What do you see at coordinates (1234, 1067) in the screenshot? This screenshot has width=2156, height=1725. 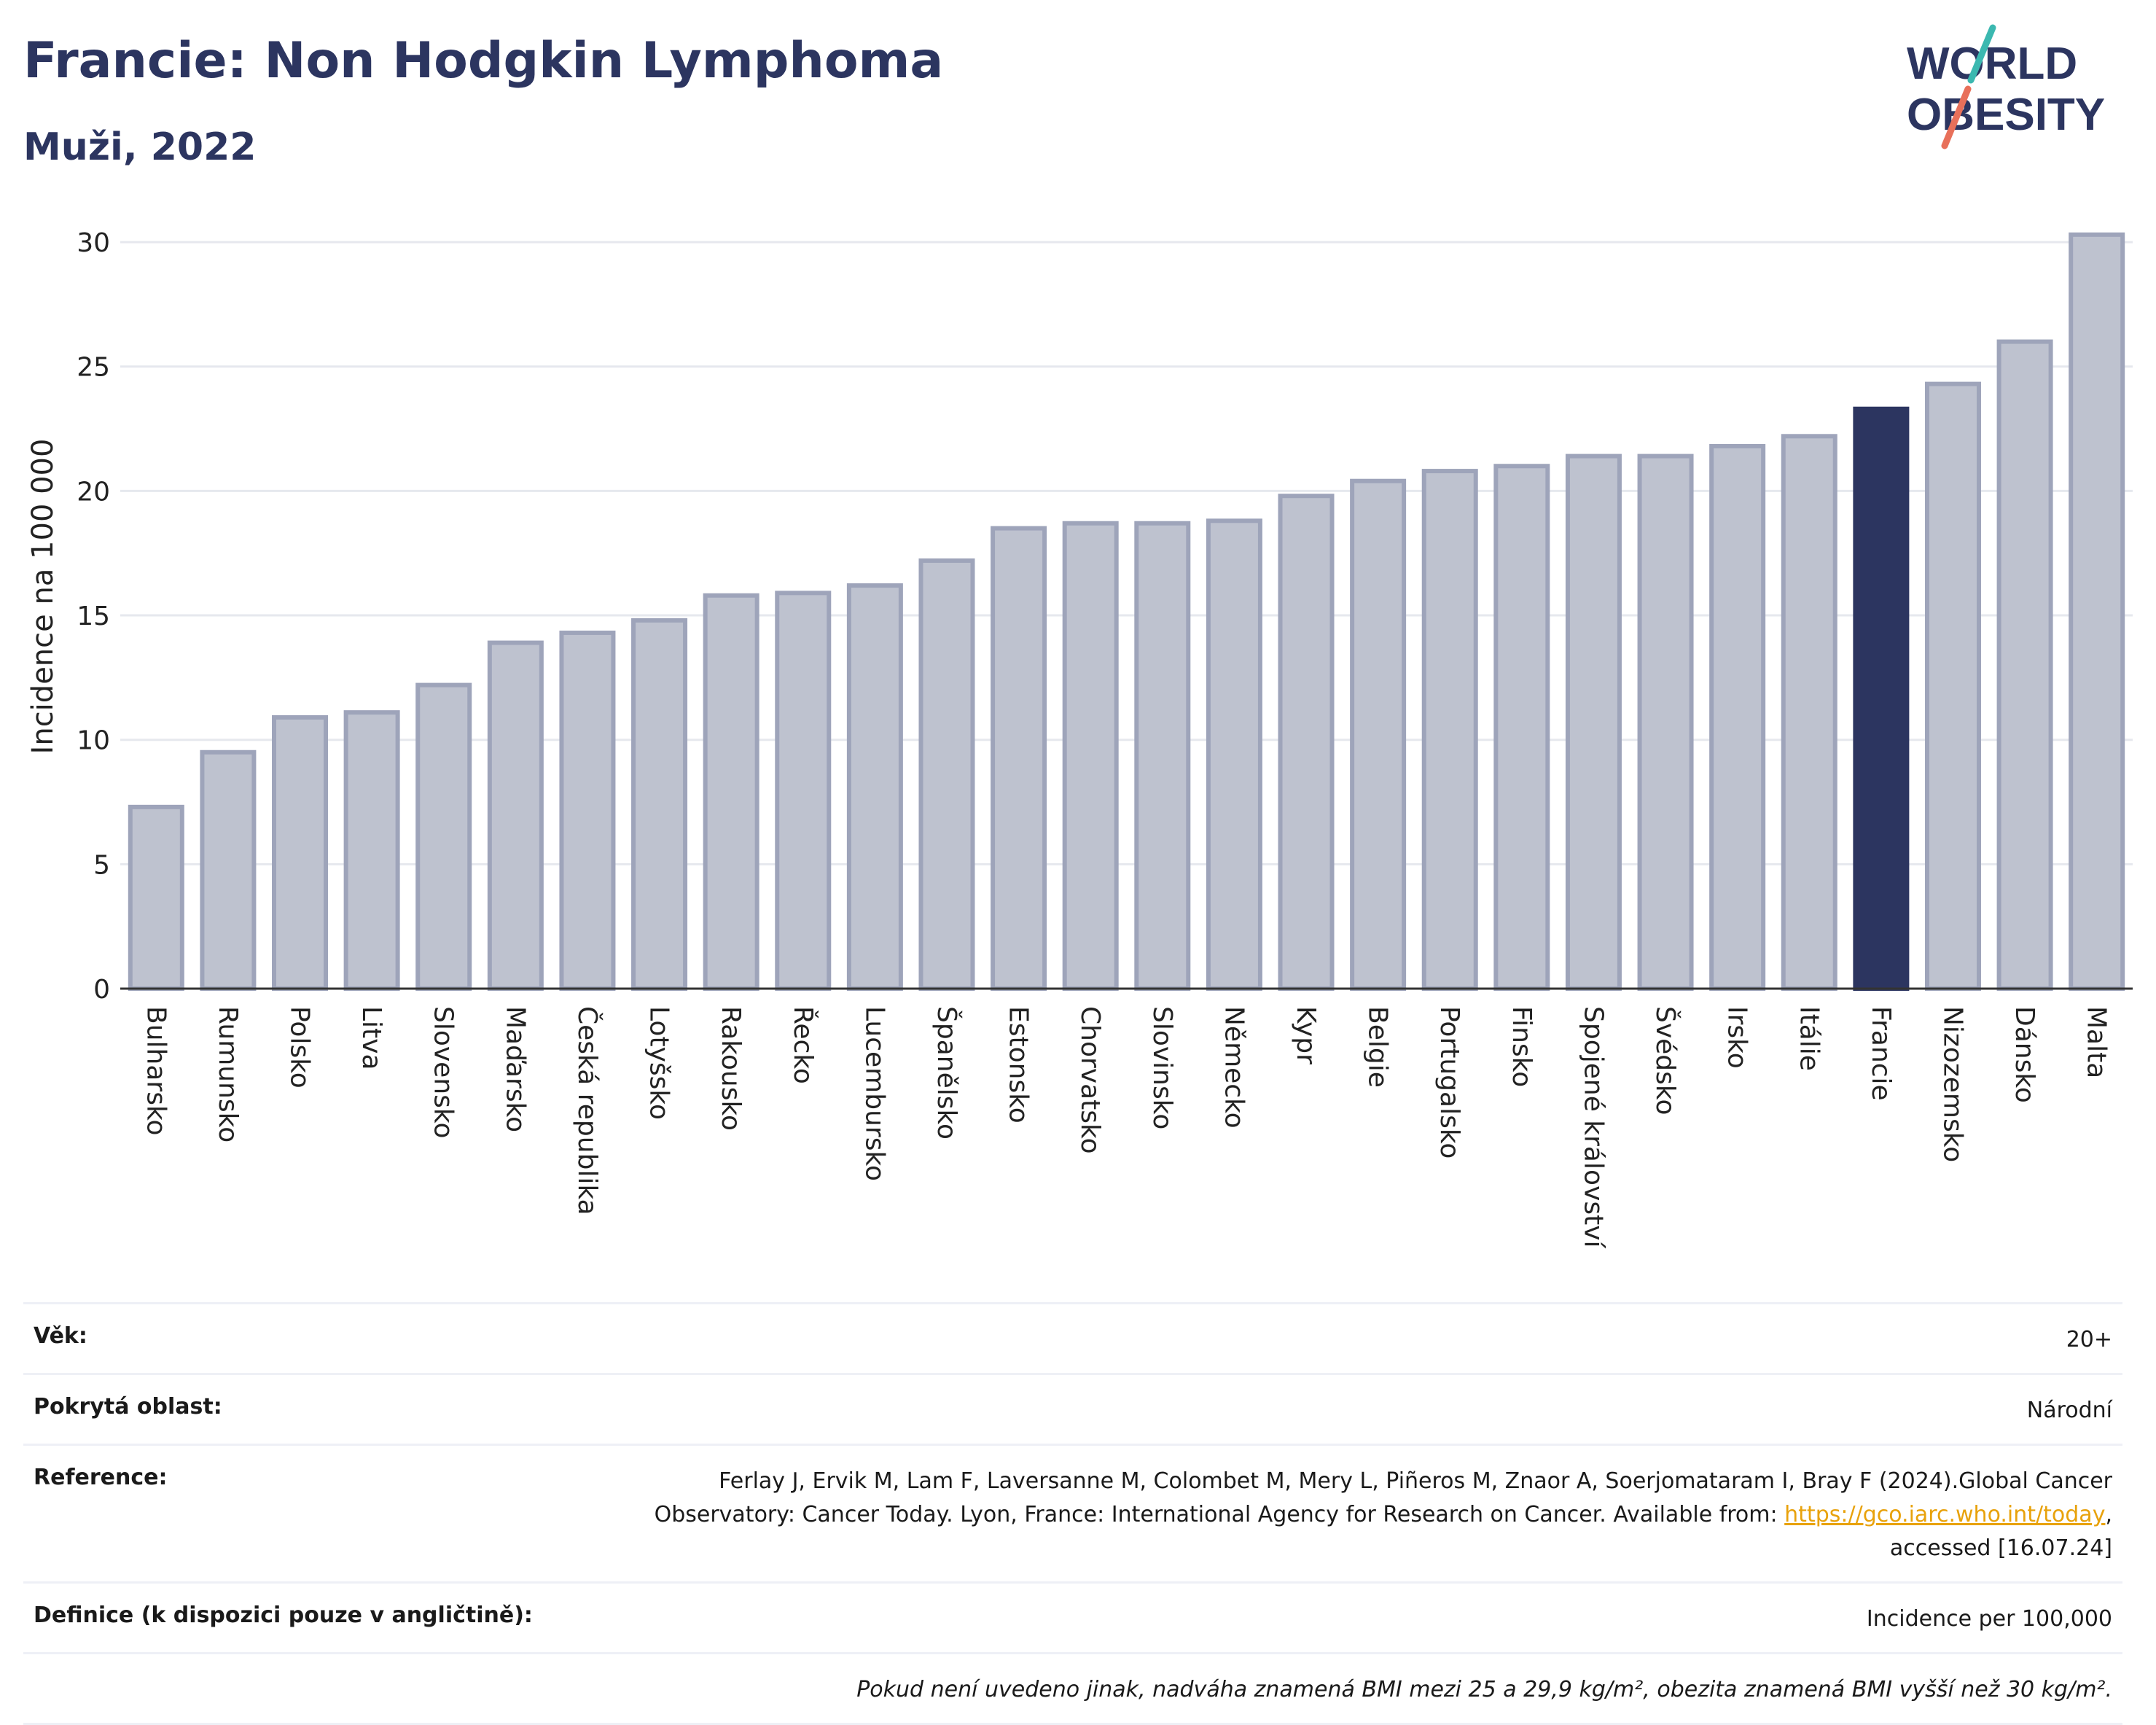 I see `x-tick-label: Německo` at bounding box center [1234, 1067].